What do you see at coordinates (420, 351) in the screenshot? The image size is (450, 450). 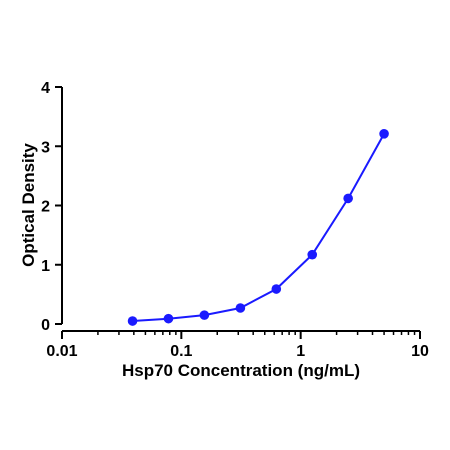 I see `x-tick-label: 10` at bounding box center [420, 351].